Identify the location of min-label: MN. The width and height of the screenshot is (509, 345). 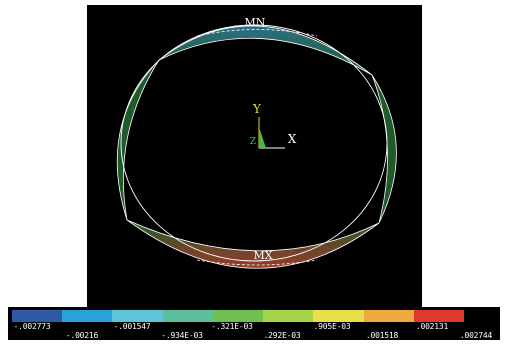
(255, 22).